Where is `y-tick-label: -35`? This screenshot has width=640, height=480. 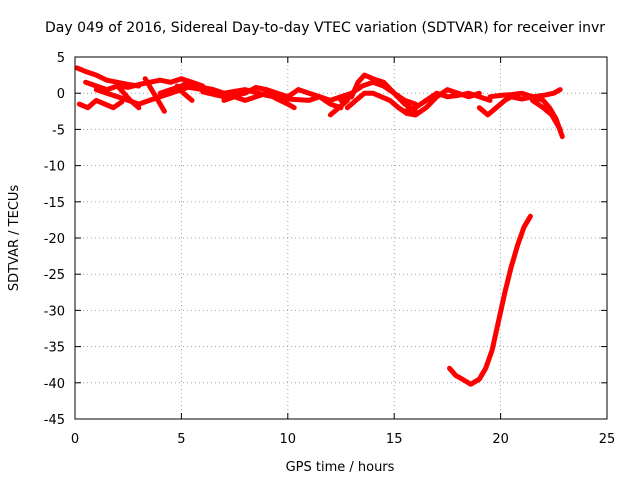 y-tick-label: -35 is located at coordinates (54, 348).